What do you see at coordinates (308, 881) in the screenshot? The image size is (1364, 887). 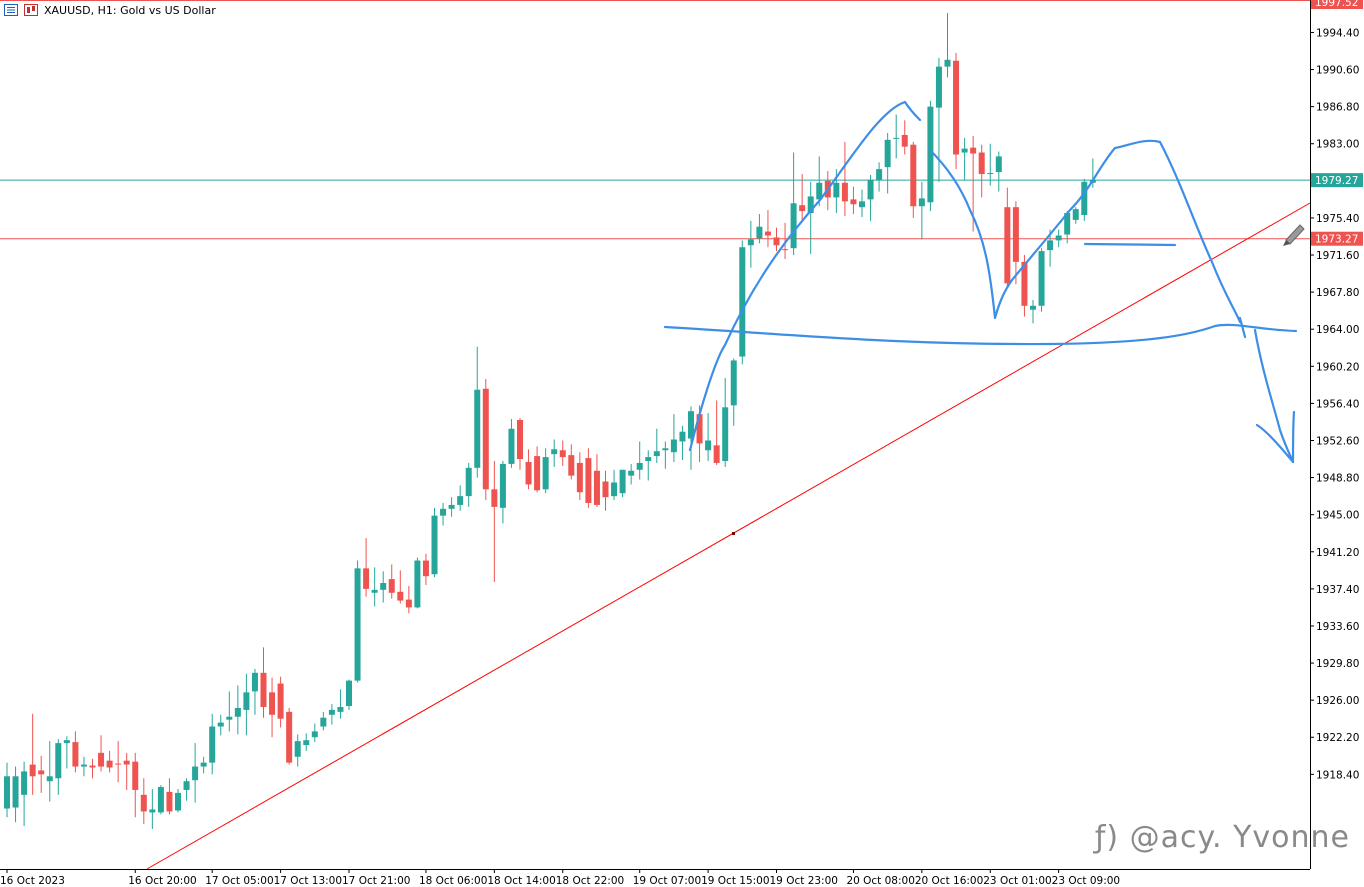 I see `x-tick-label: 17 Oct 13:00` at bounding box center [308, 881].